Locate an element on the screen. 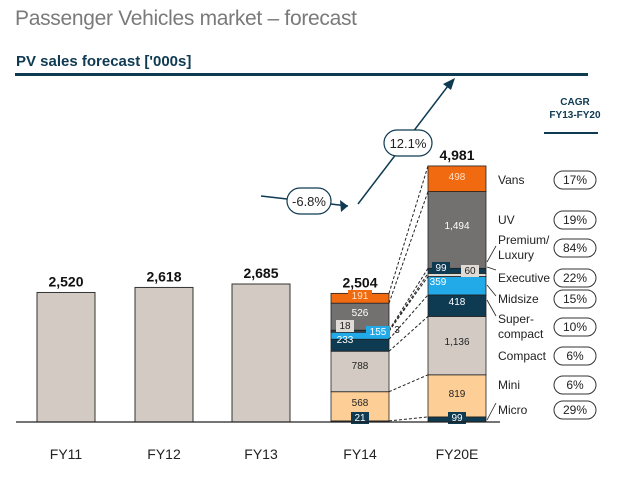 This screenshot has height=480, width=620. x-tick-label: FY12 is located at coordinates (164, 454).